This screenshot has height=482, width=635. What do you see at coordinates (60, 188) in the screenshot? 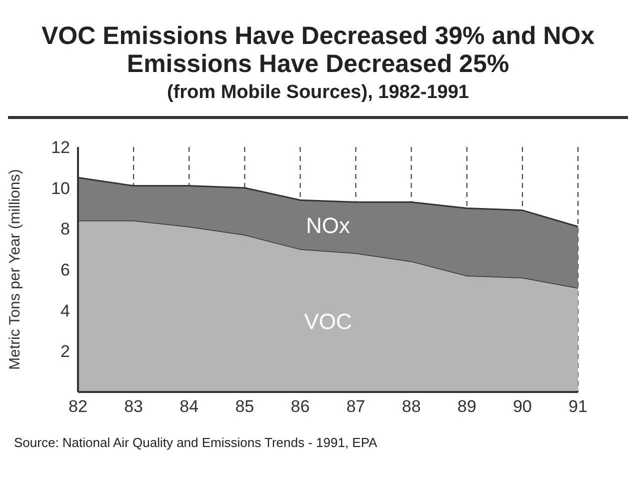
I see `y-tick-label: 10` at bounding box center [60, 188].